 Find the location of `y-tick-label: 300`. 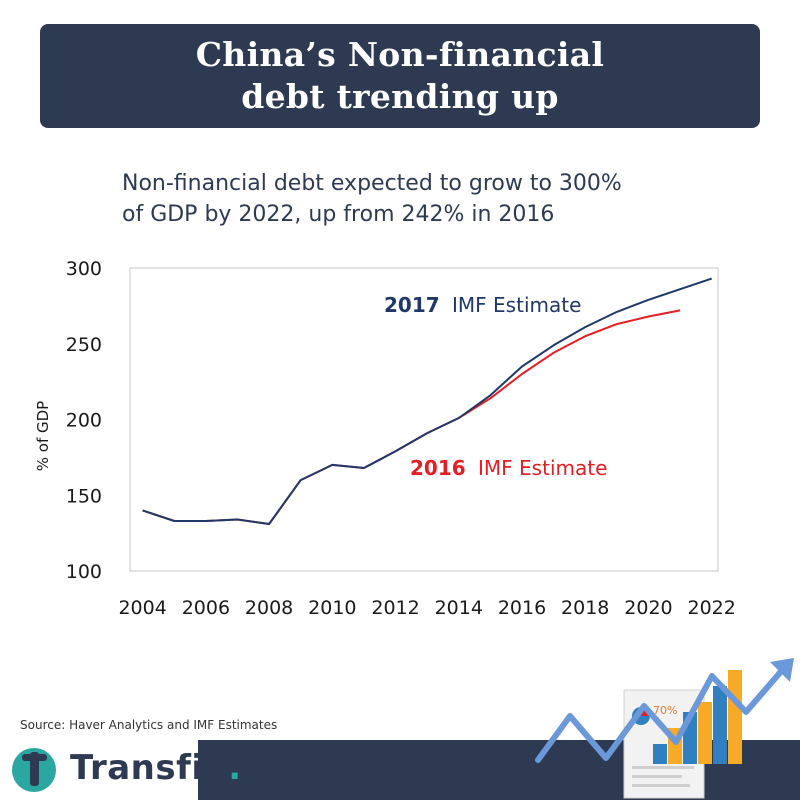

y-tick-label: 300 is located at coordinates (84, 269).